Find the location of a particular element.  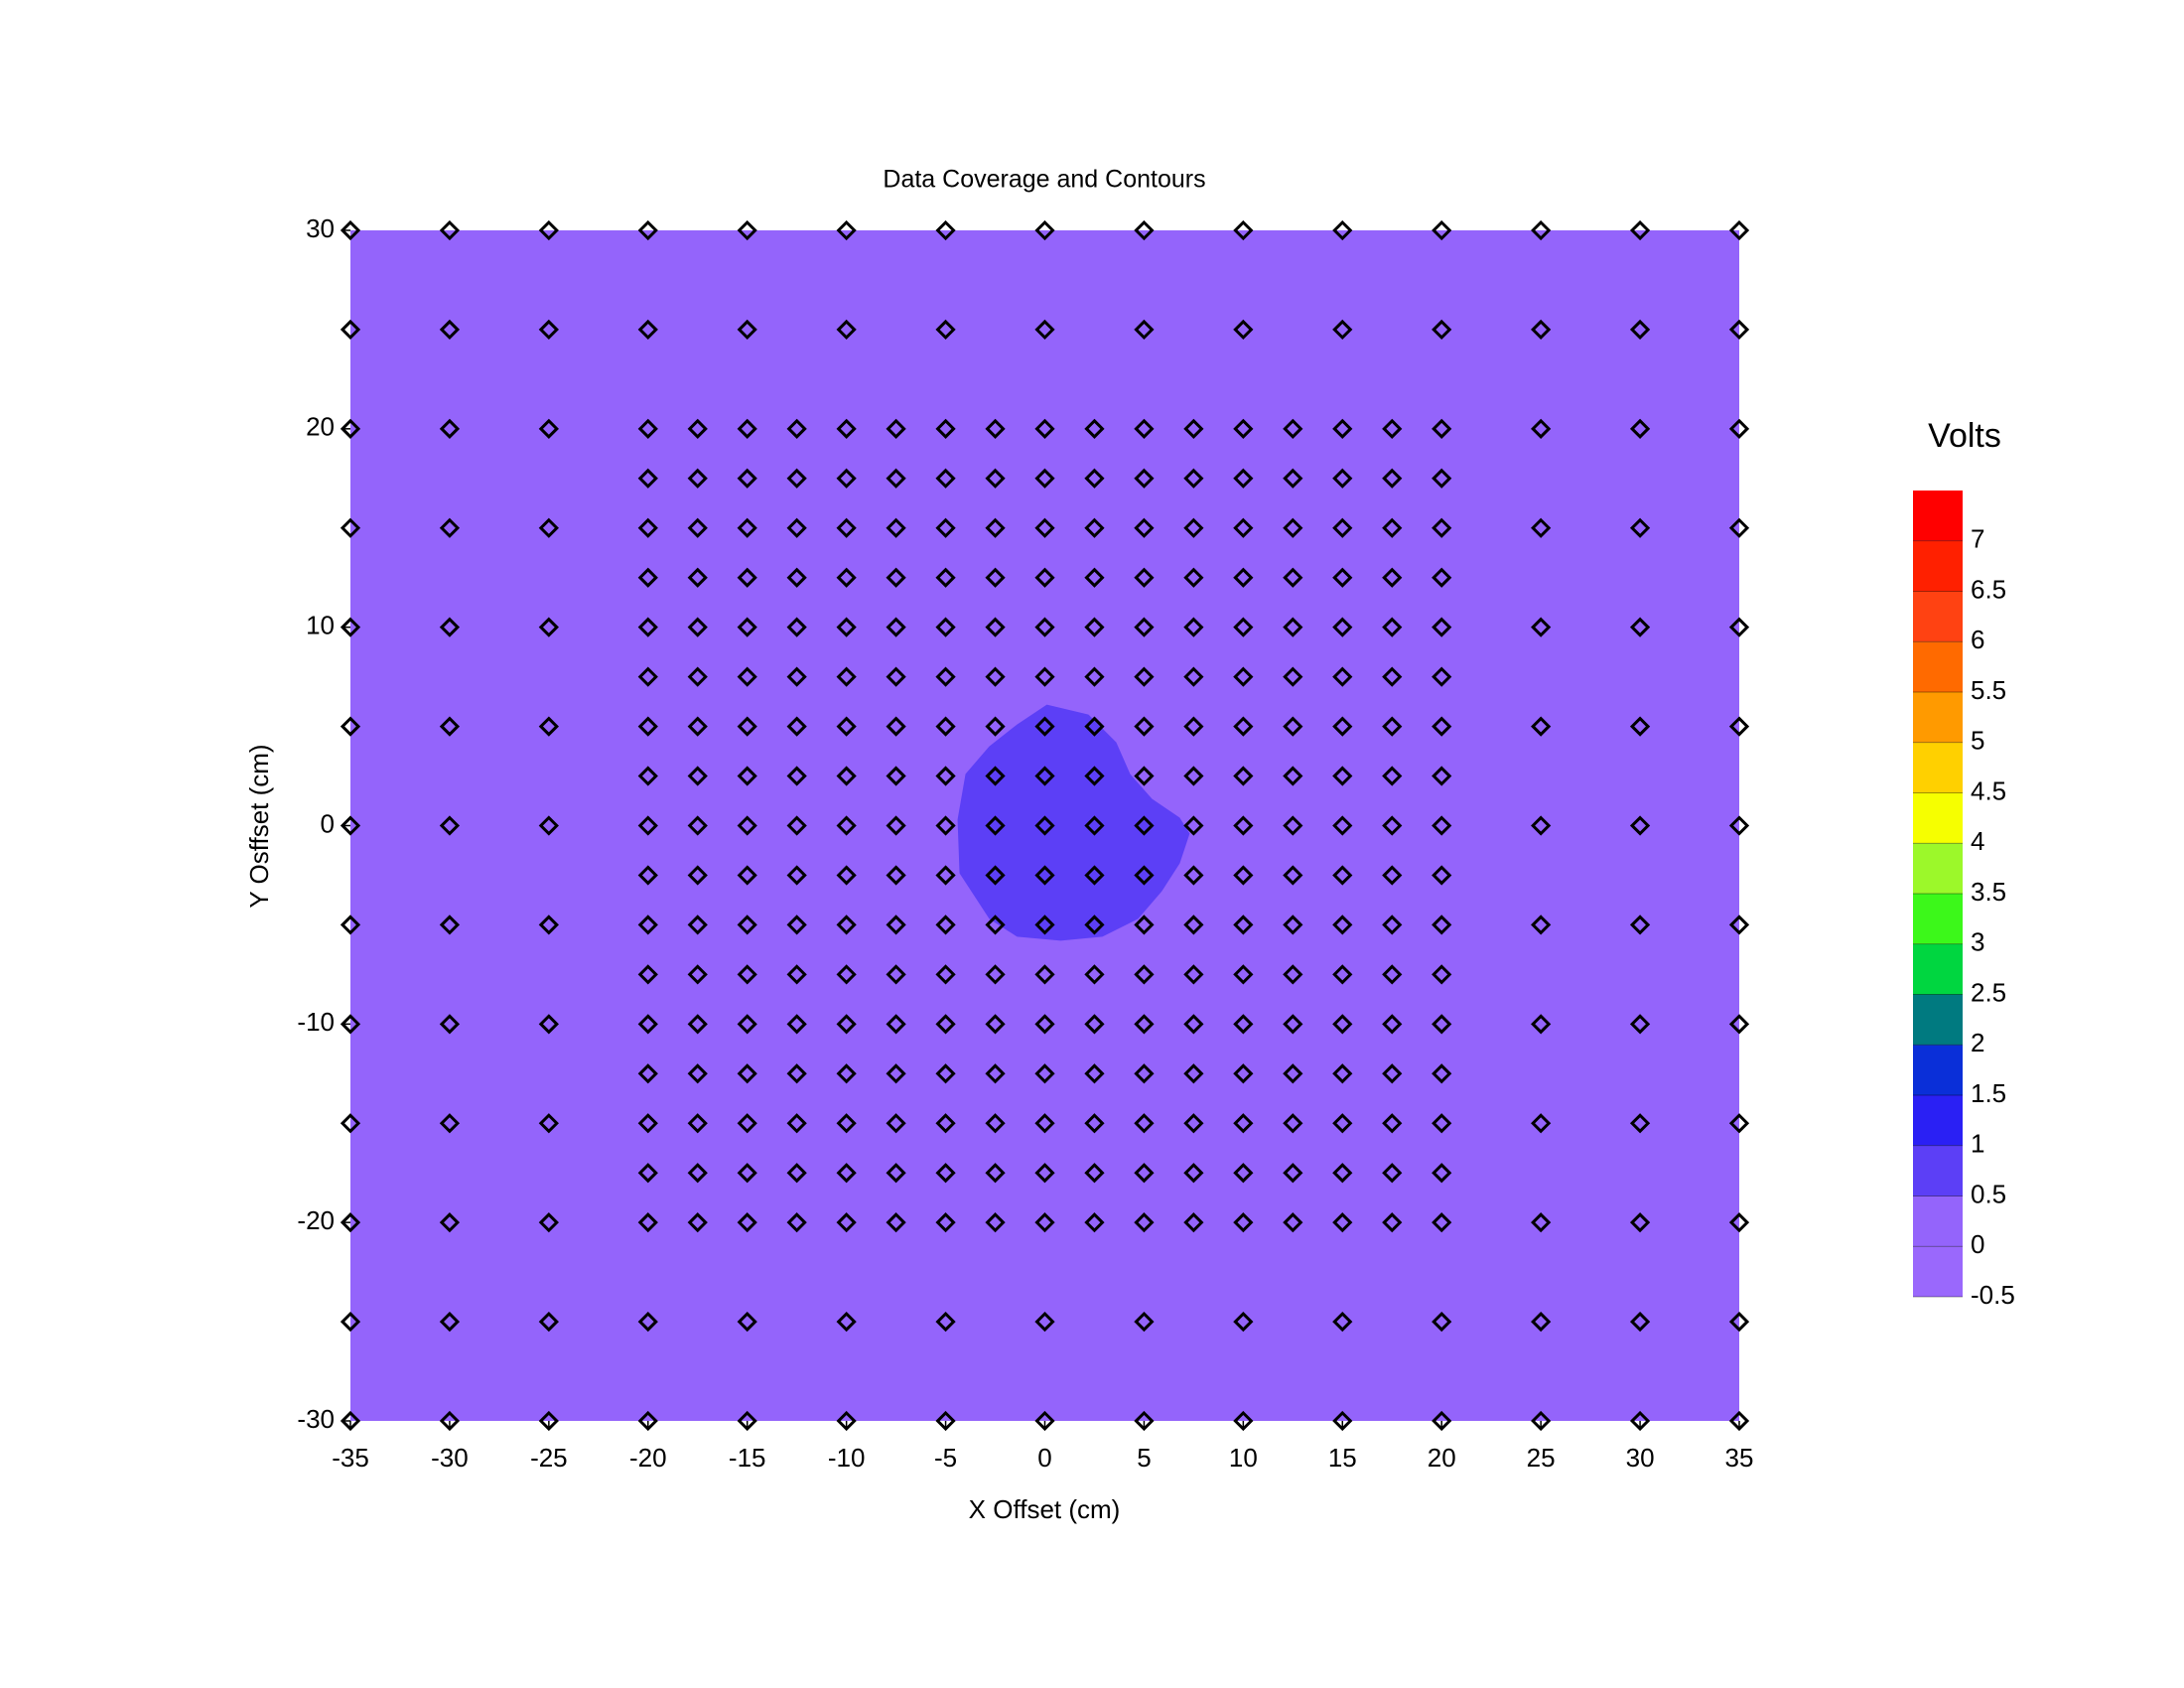

x-tick-label: 10 is located at coordinates (1243, 1458).